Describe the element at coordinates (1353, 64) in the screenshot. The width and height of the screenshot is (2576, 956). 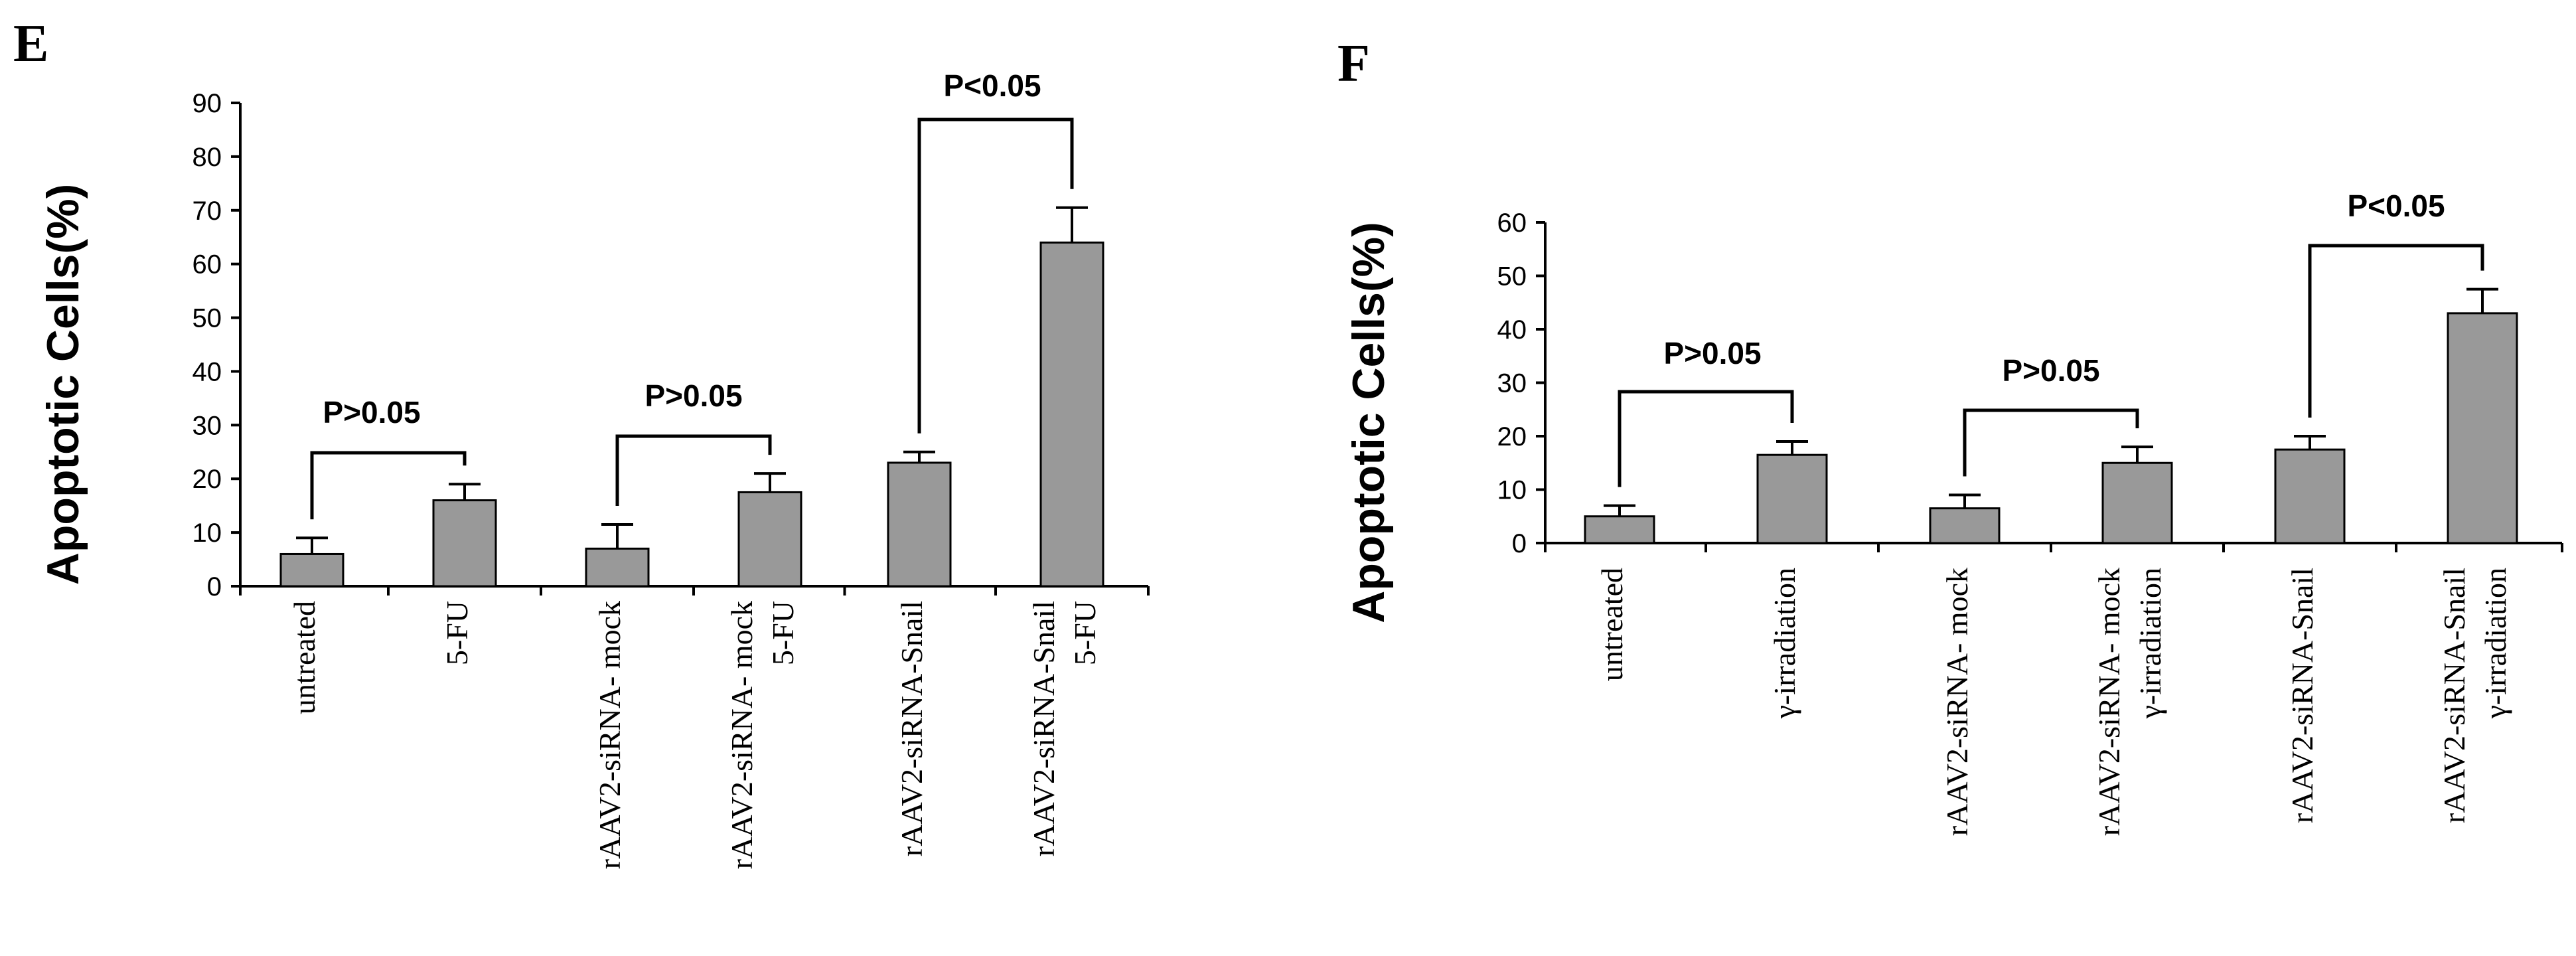
I see `panel-label: F` at that location.